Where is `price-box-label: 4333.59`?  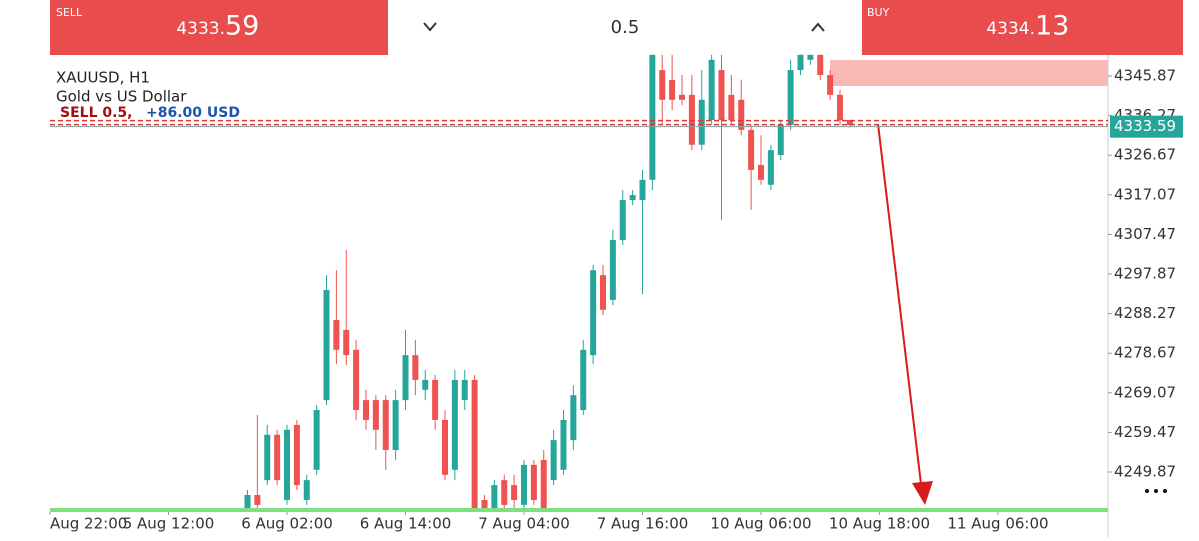 price-box-label: 4333.59 is located at coordinates (1145, 126).